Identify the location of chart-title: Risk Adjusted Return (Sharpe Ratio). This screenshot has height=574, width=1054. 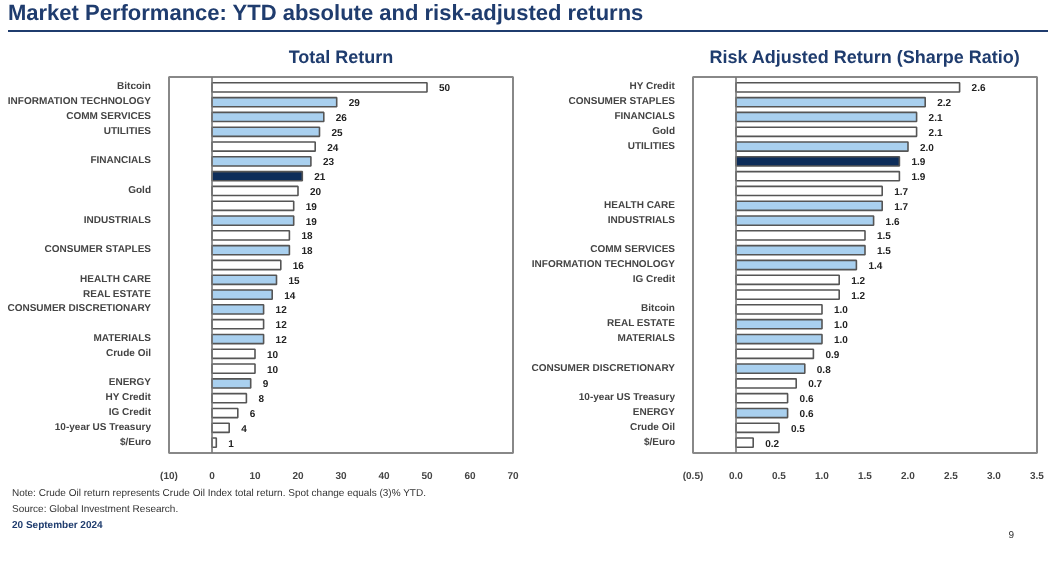
(864, 57).